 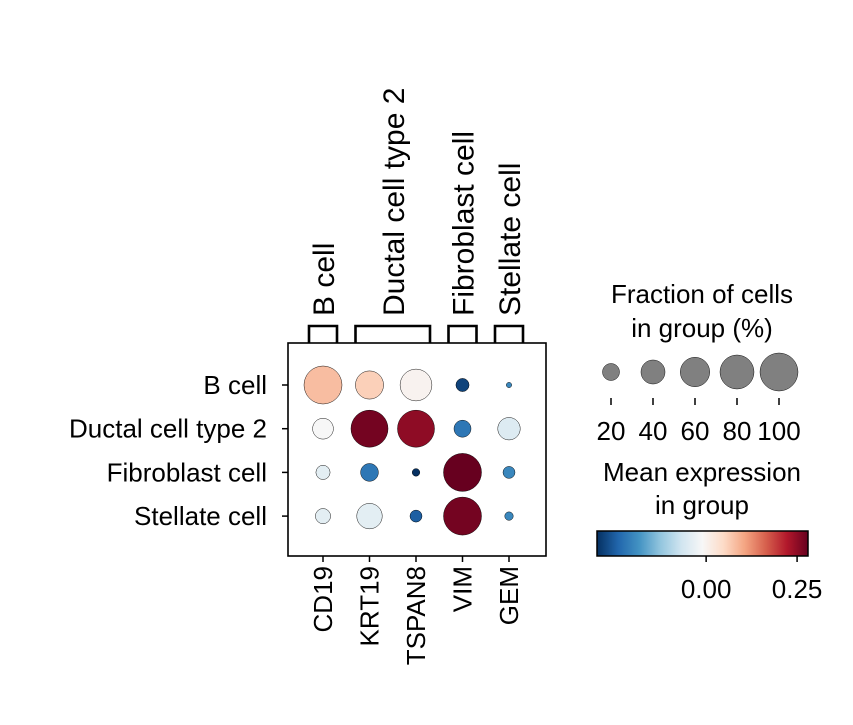 What do you see at coordinates (797, 589) in the screenshot?
I see `colorbar-tick-label: 0.25` at bounding box center [797, 589].